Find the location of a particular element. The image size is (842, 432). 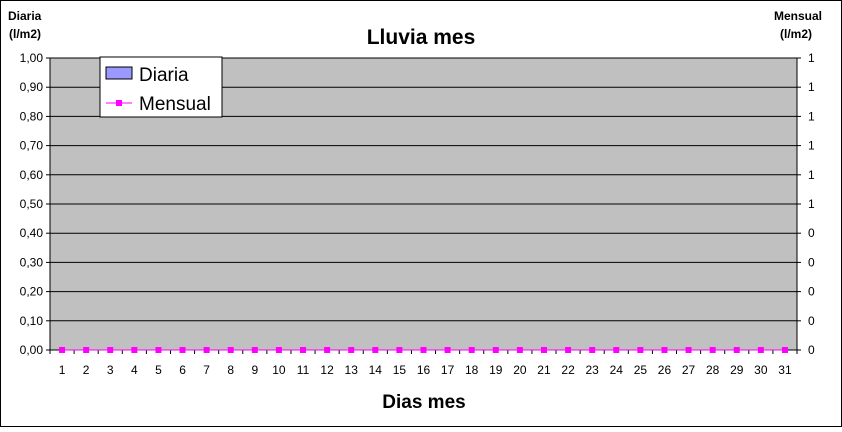

x-tick-label: 25 is located at coordinates (641, 370).